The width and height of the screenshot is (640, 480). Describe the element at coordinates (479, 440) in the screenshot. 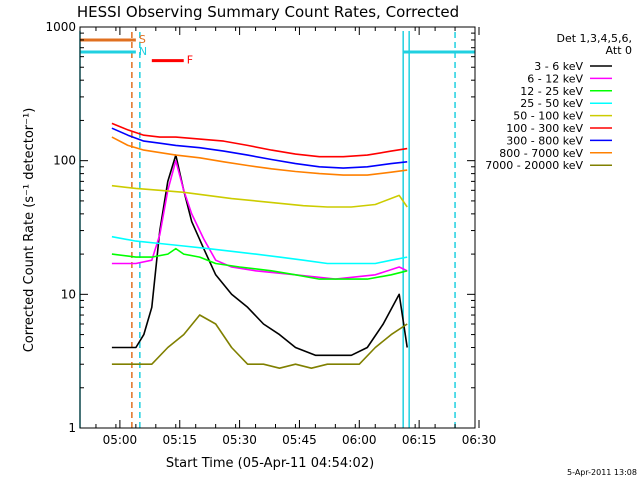

I see `x-tick-label-6: 06:30` at that location.